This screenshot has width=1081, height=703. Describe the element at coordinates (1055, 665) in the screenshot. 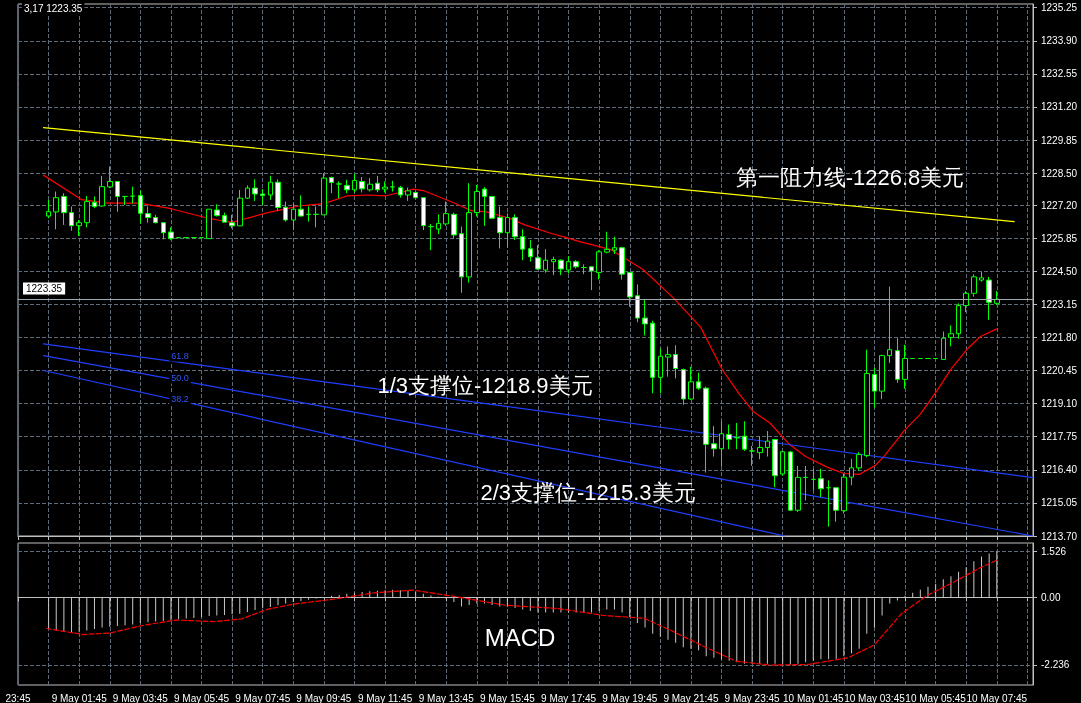

I see `y-tick-label: -2.236` at that location.